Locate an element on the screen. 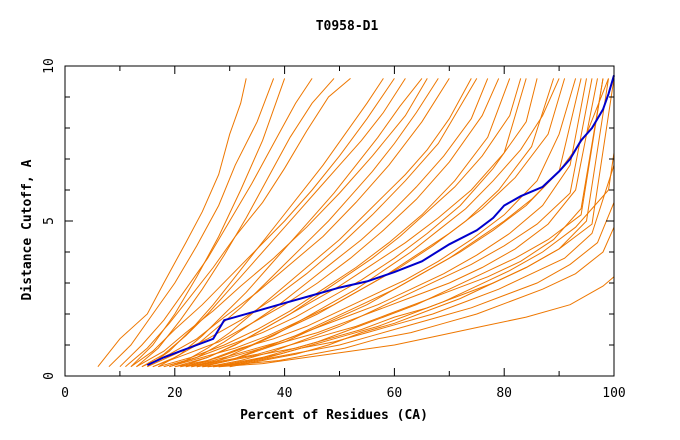 This screenshot has height=440, width=680. x-axis-label: Percent of Residues (CA) is located at coordinates (334, 415).